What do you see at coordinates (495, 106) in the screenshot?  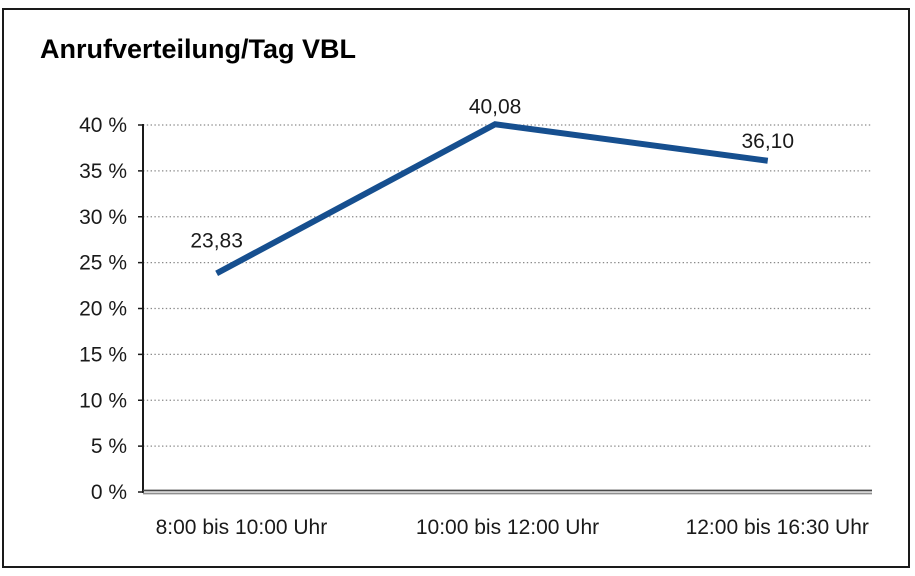 I see `data-point-label: 40,08` at bounding box center [495, 106].